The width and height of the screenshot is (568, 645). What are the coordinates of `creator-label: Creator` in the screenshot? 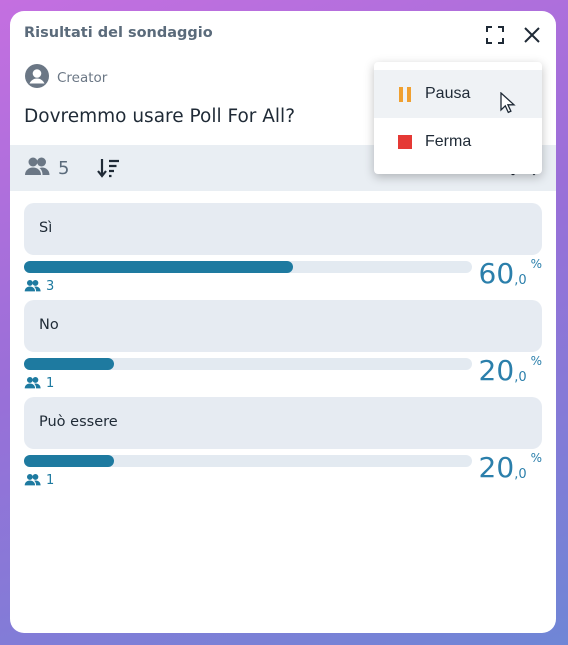 It's located at (82, 78).